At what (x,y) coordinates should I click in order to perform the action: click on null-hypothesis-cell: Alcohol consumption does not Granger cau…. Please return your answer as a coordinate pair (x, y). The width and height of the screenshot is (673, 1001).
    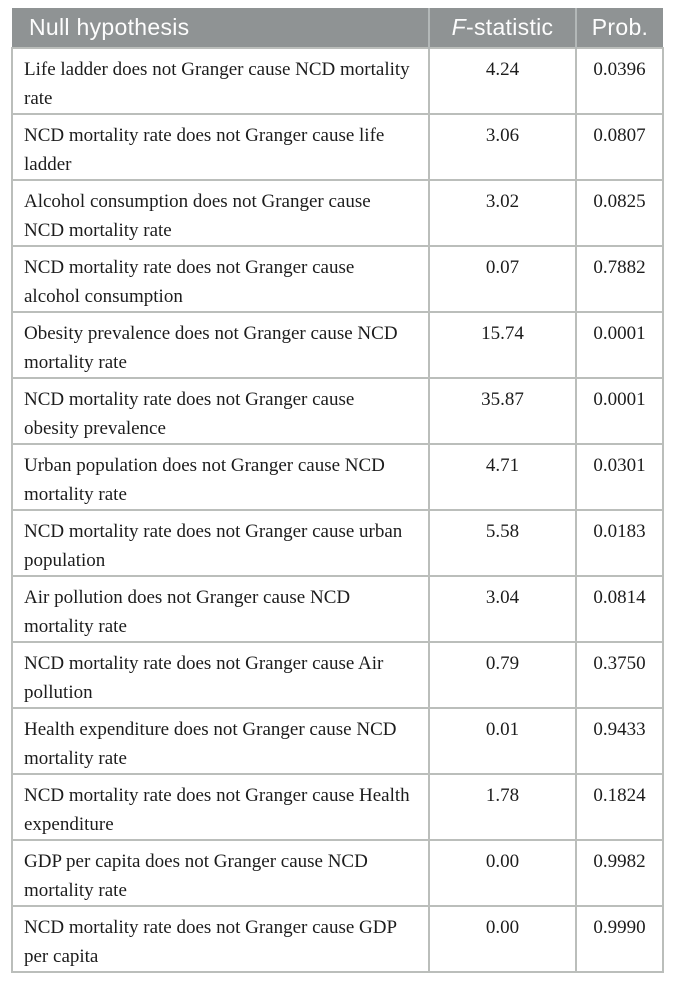
    Looking at the image, I should click on (220, 213).